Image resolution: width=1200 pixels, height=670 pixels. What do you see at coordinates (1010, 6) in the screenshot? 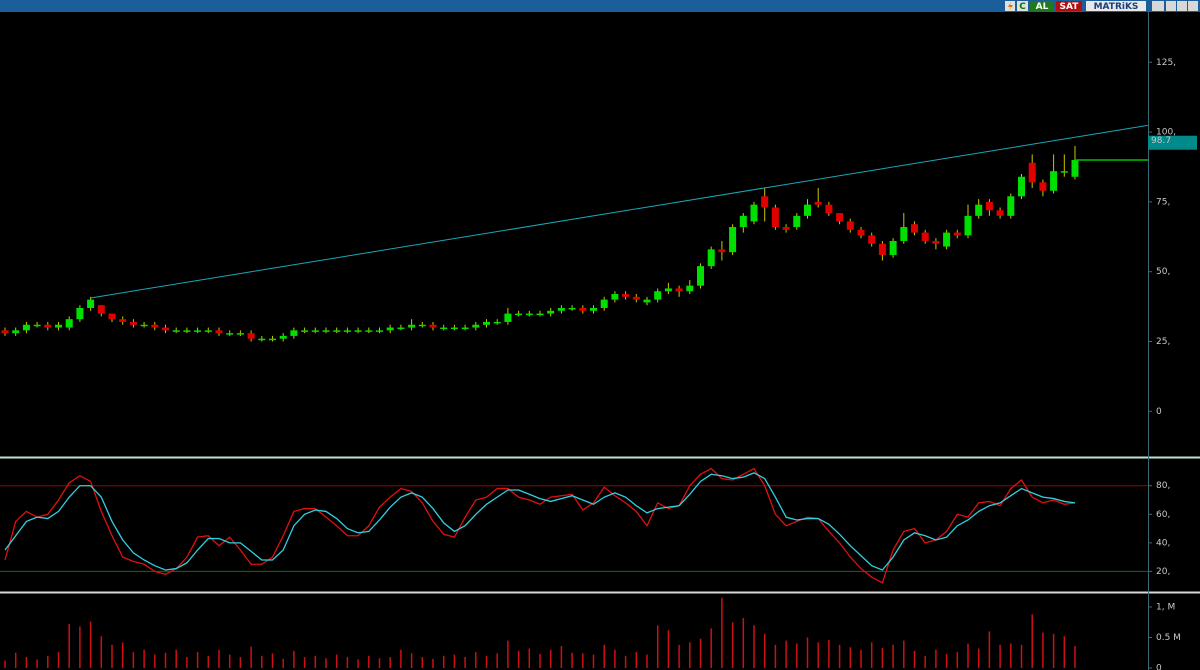
I see `flash-symbol` at bounding box center [1010, 6].